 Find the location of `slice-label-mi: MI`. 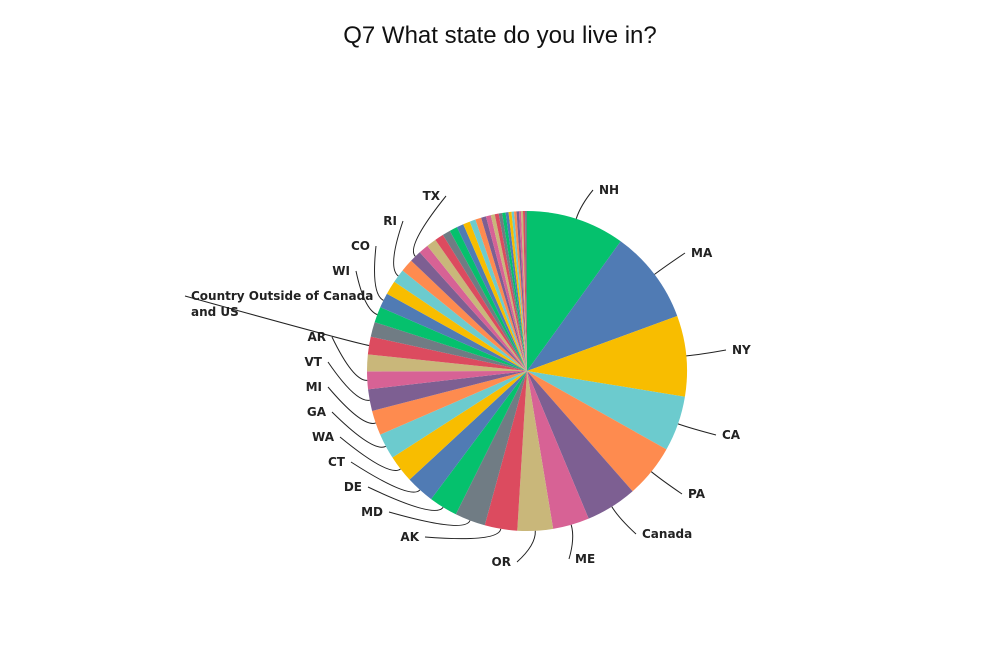

slice-label-mi: MI is located at coordinates (314, 387).